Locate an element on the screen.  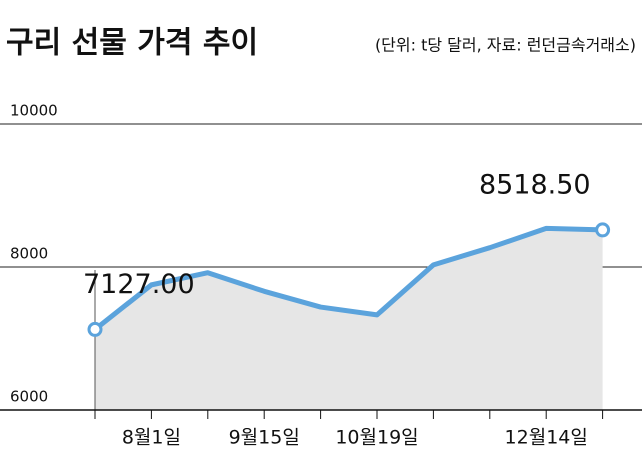
x-tick-label: 12월14일 is located at coordinates (546, 438).